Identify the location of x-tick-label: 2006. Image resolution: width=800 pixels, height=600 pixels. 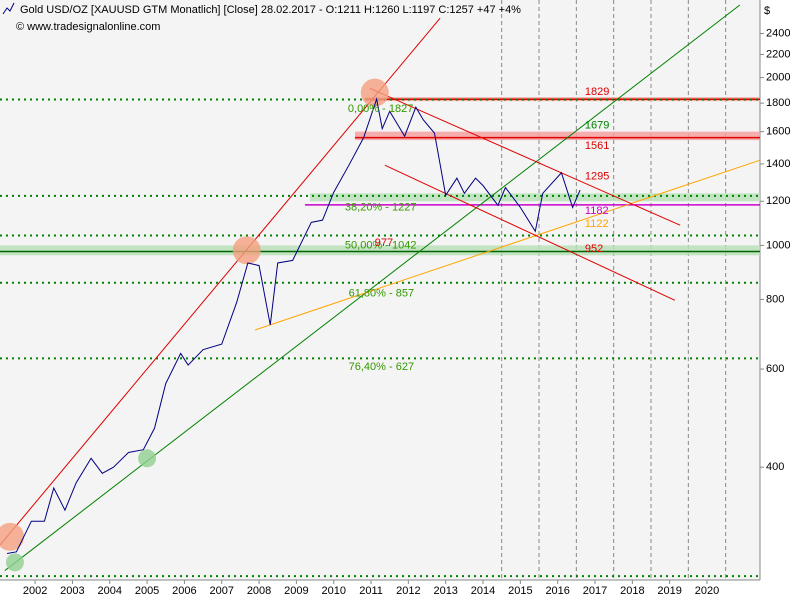
(184, 591).